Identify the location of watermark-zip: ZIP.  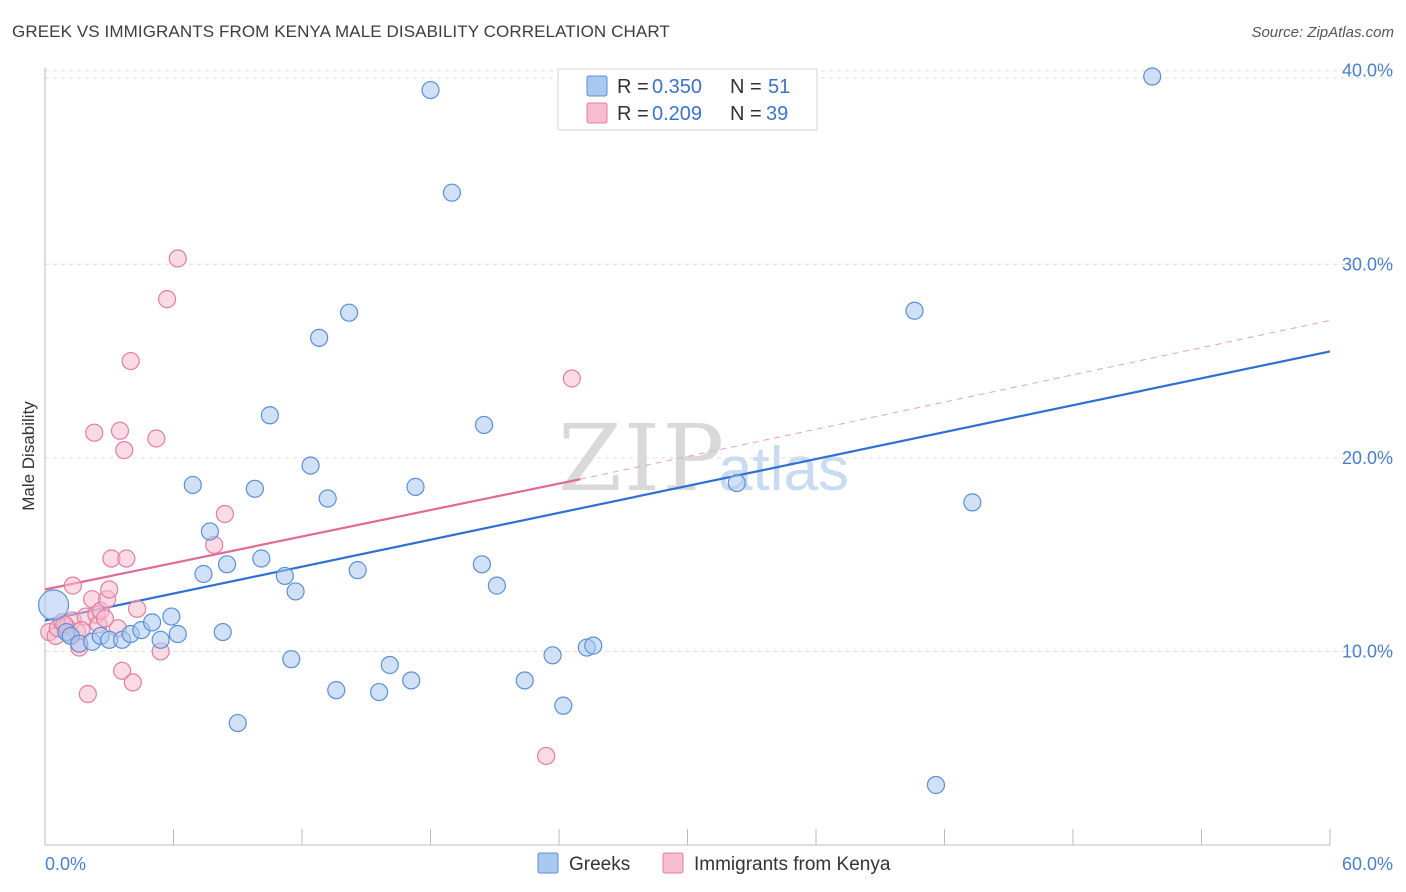
(642, 458).